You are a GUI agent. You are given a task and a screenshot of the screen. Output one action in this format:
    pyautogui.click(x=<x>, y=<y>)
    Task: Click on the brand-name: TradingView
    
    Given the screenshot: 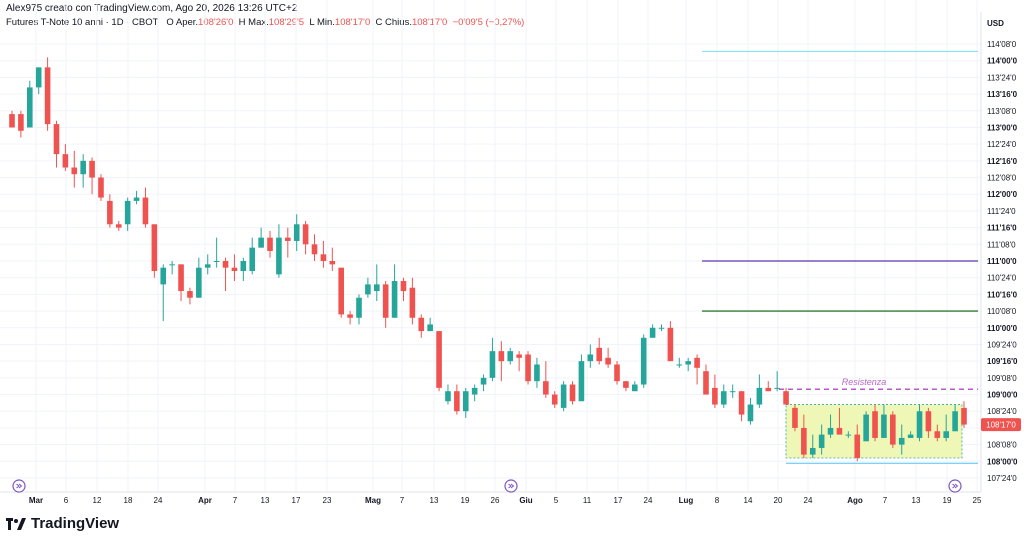 What is the action you would take?
    pyautogui.click(x=75, y=523)
    